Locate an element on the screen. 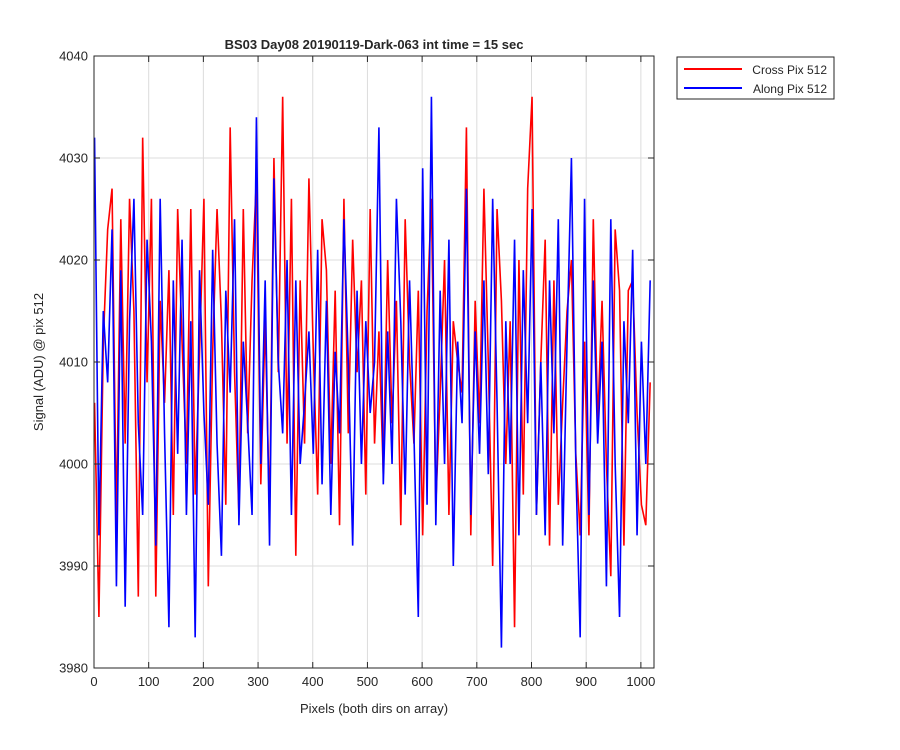 The width and height of the screenshot is (900, 750). x-tick-label: 300 is located at coordinates (258, 681).